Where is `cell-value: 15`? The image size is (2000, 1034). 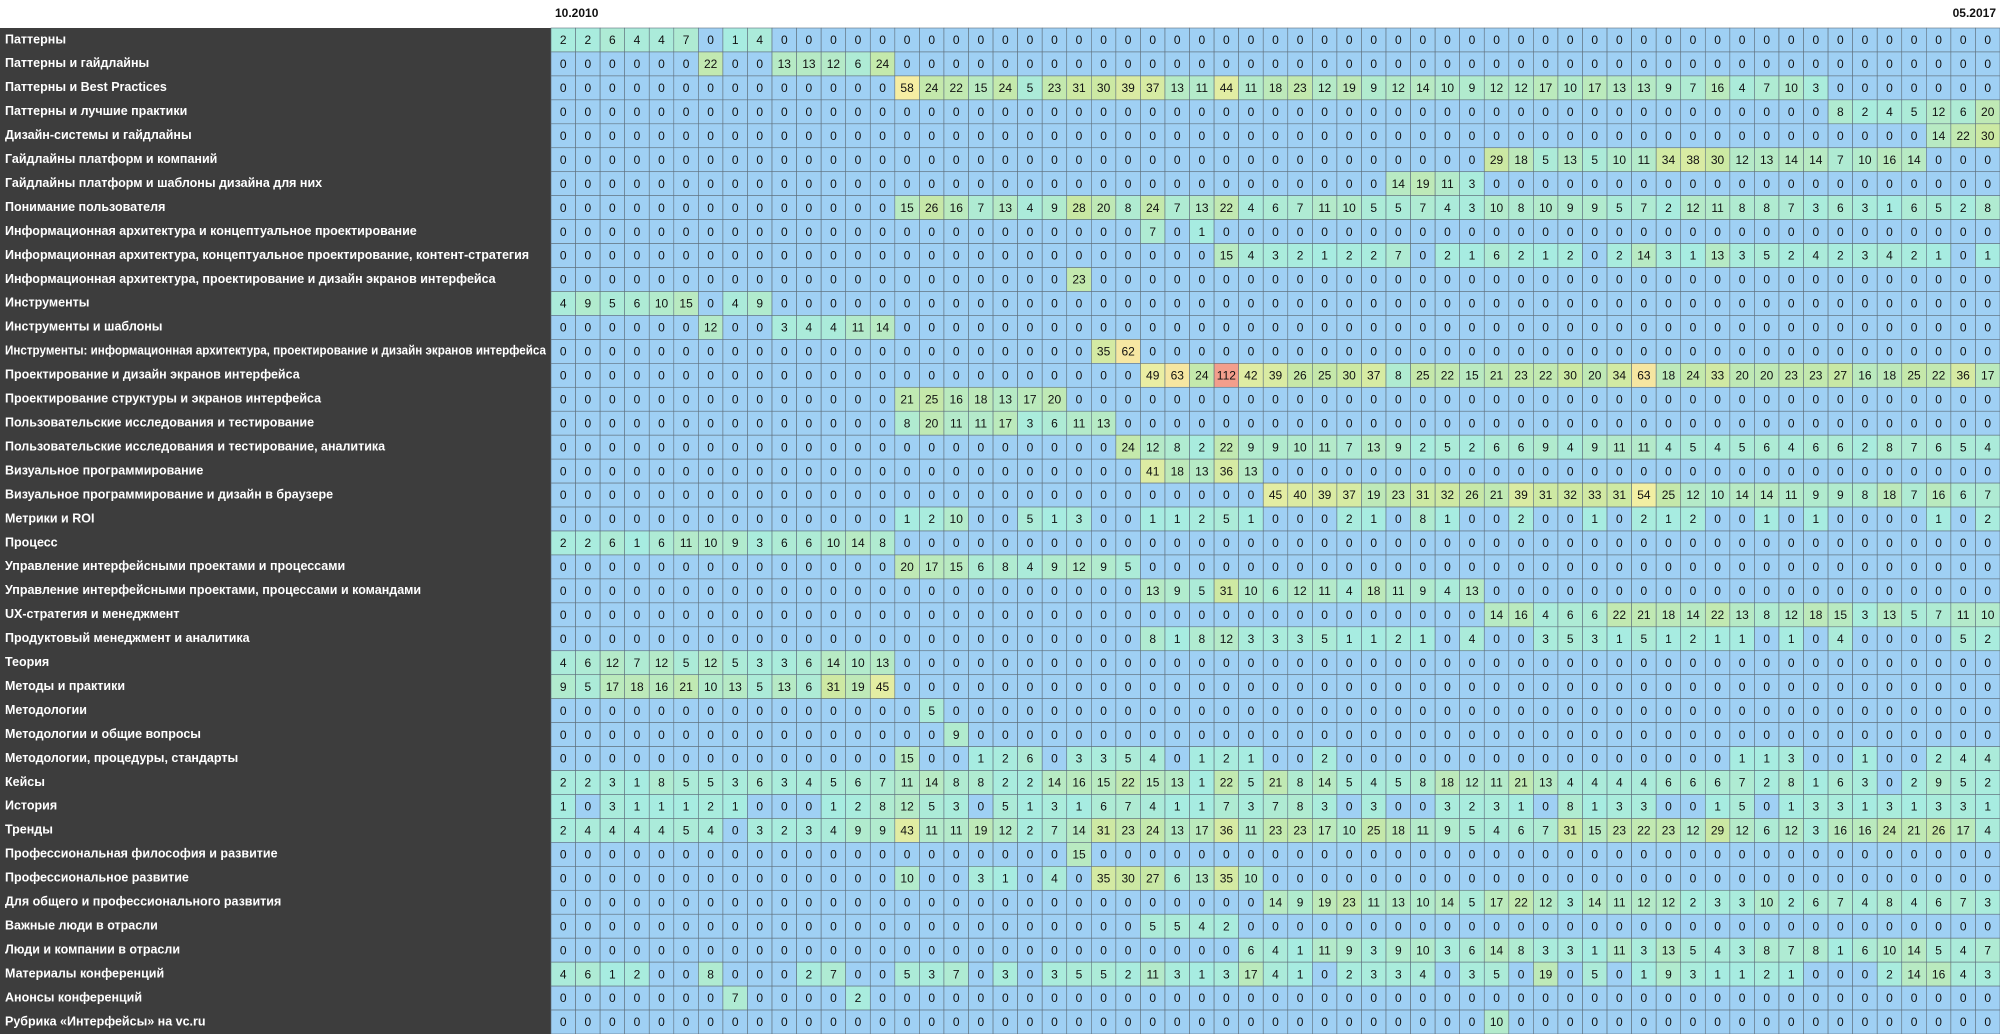 cell-value: 15 is located at coordinates (981, 88).